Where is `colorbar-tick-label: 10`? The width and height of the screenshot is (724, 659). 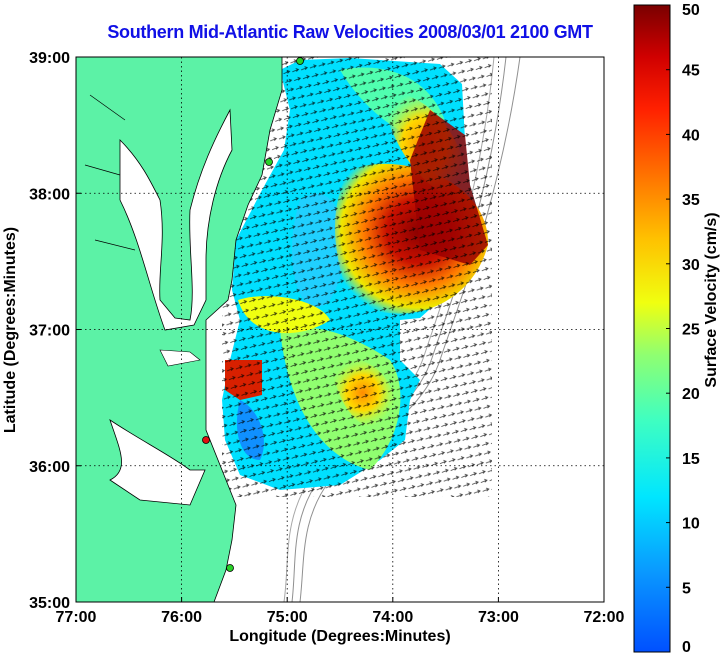 colorbar-tick-label: 10 is located at coordinates (691, 524).